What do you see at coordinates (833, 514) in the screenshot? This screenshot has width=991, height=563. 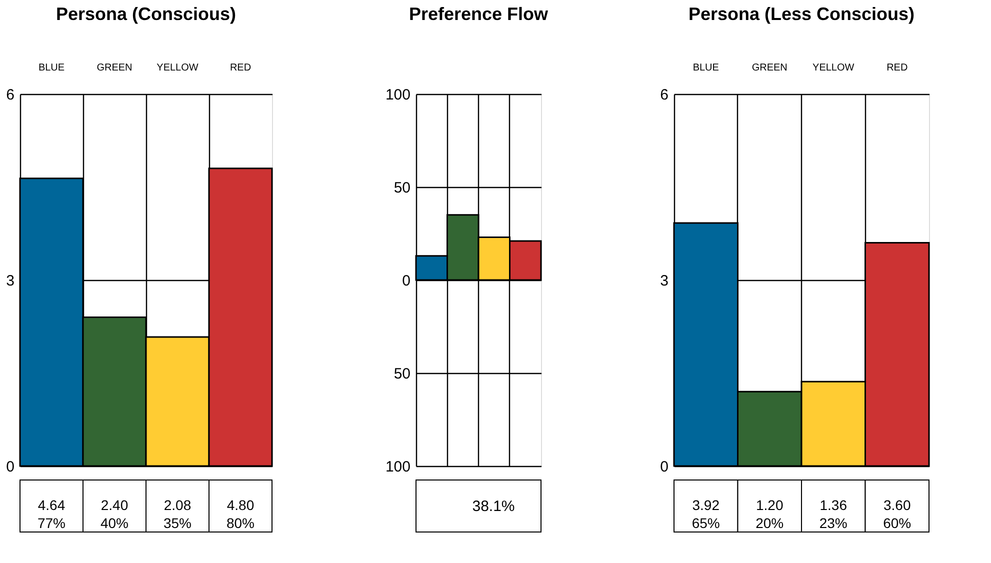 I see `data-label: 1.36 23%` at bounding box center [833, 514].